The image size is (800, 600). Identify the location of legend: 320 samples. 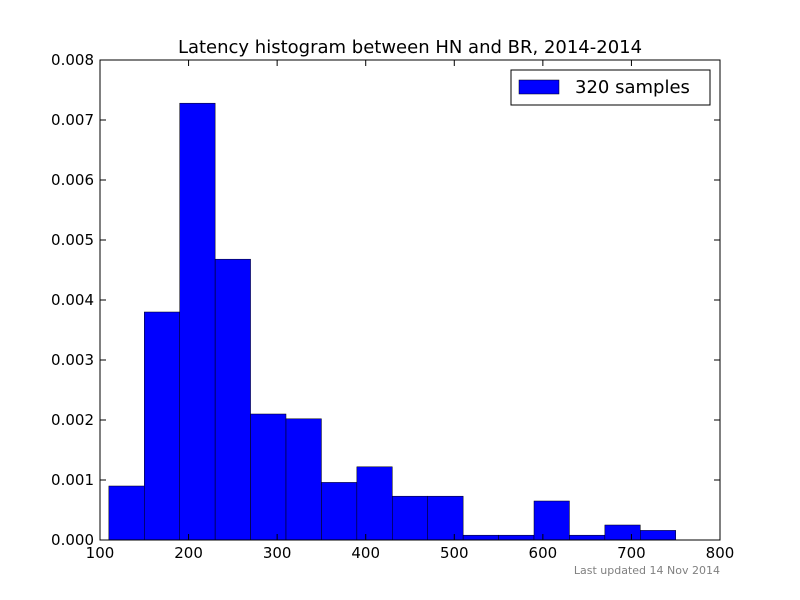
(610, 87).